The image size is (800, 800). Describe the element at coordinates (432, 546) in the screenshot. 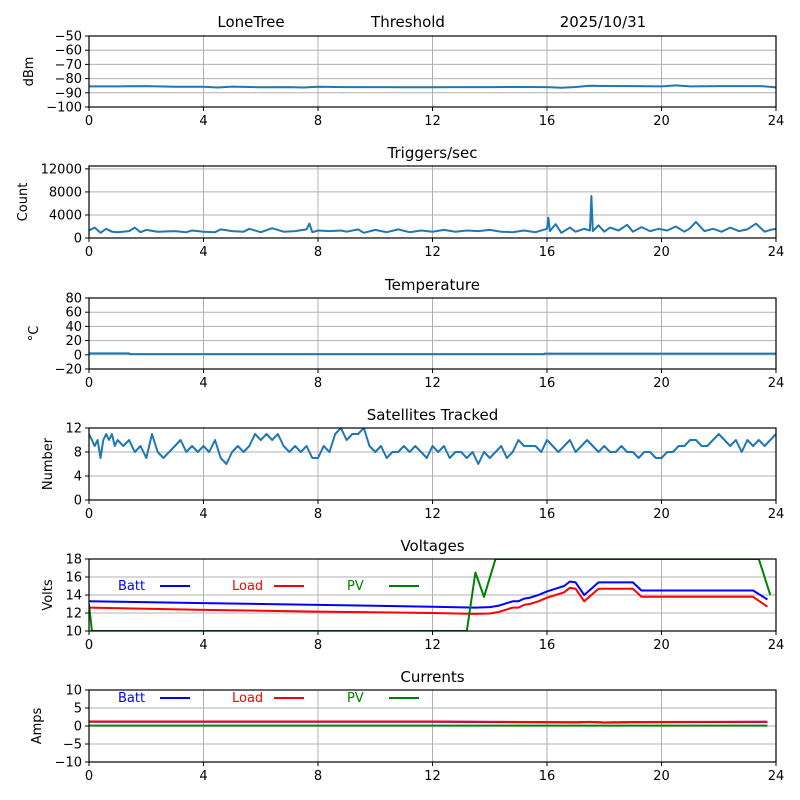

I see `panel-title: Voltages` at that location.